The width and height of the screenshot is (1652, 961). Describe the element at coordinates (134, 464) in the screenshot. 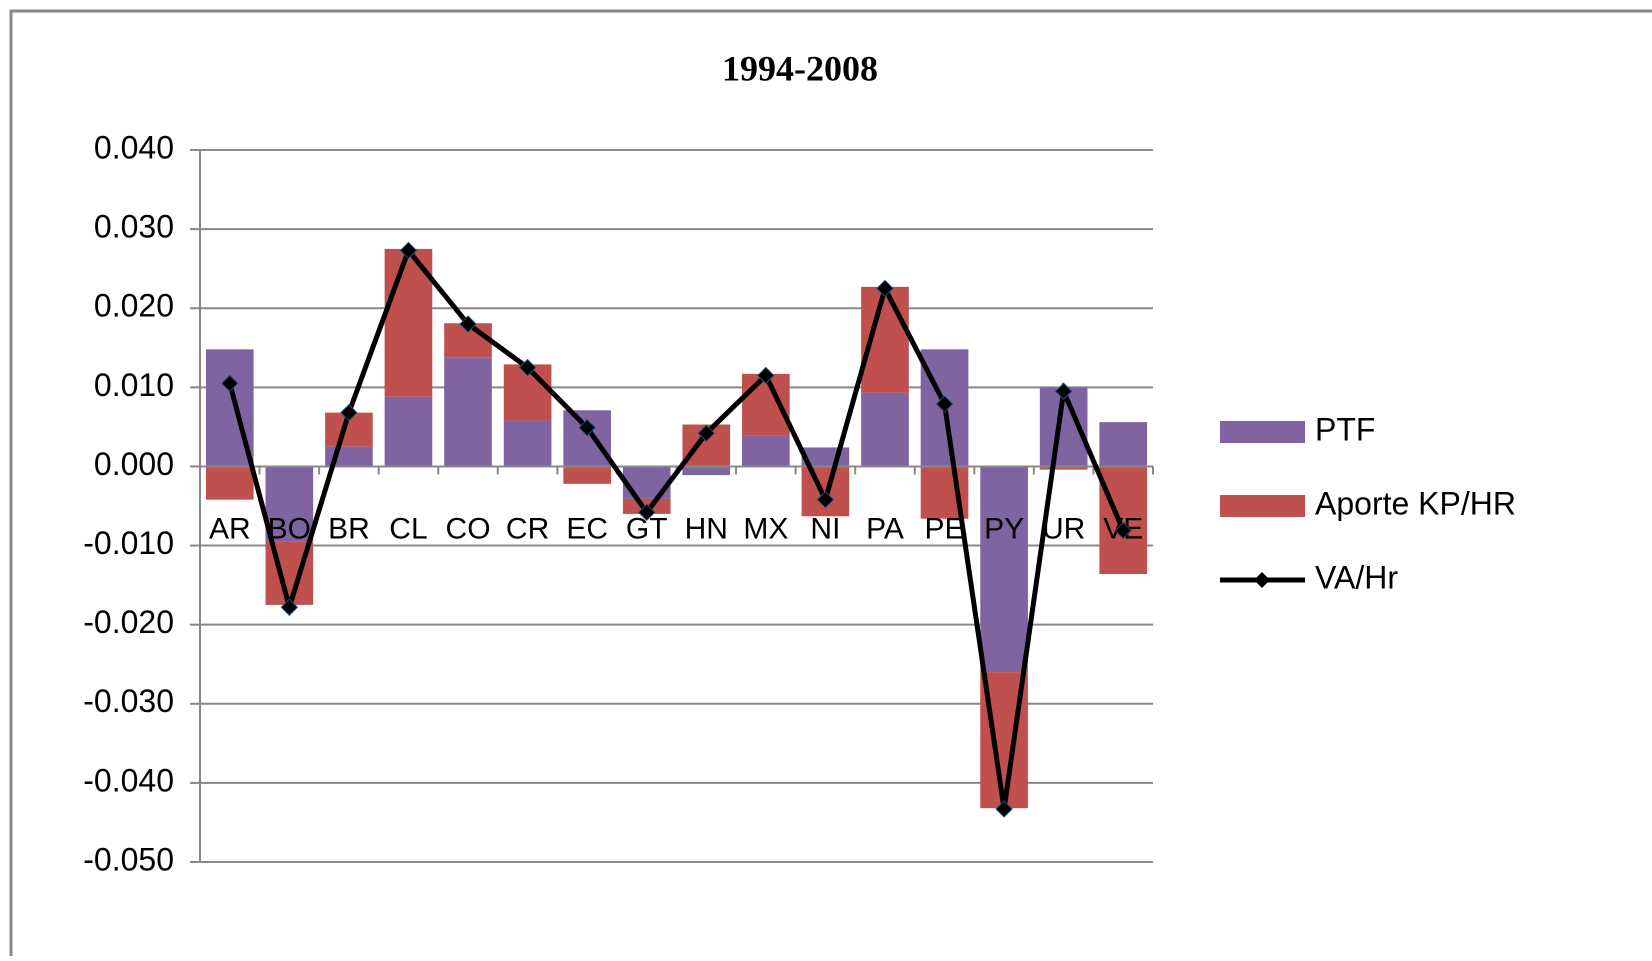

I see `y-tick-label: 0.000` at that location.